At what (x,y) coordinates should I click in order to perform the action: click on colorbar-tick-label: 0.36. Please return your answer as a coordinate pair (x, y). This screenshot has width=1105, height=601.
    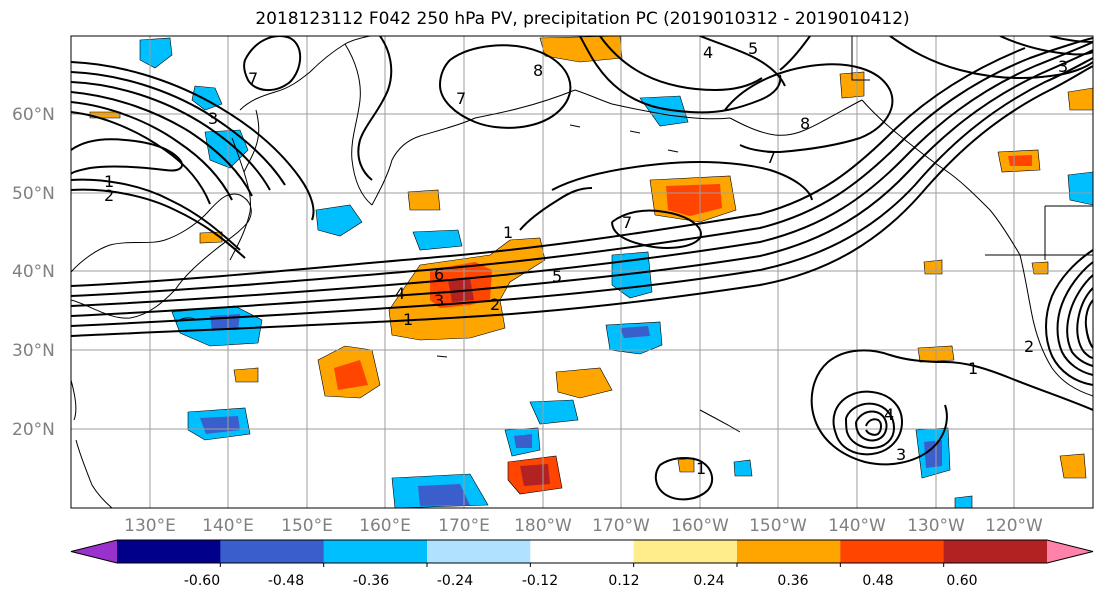
    Looking at the image, I should click on (792, 581).